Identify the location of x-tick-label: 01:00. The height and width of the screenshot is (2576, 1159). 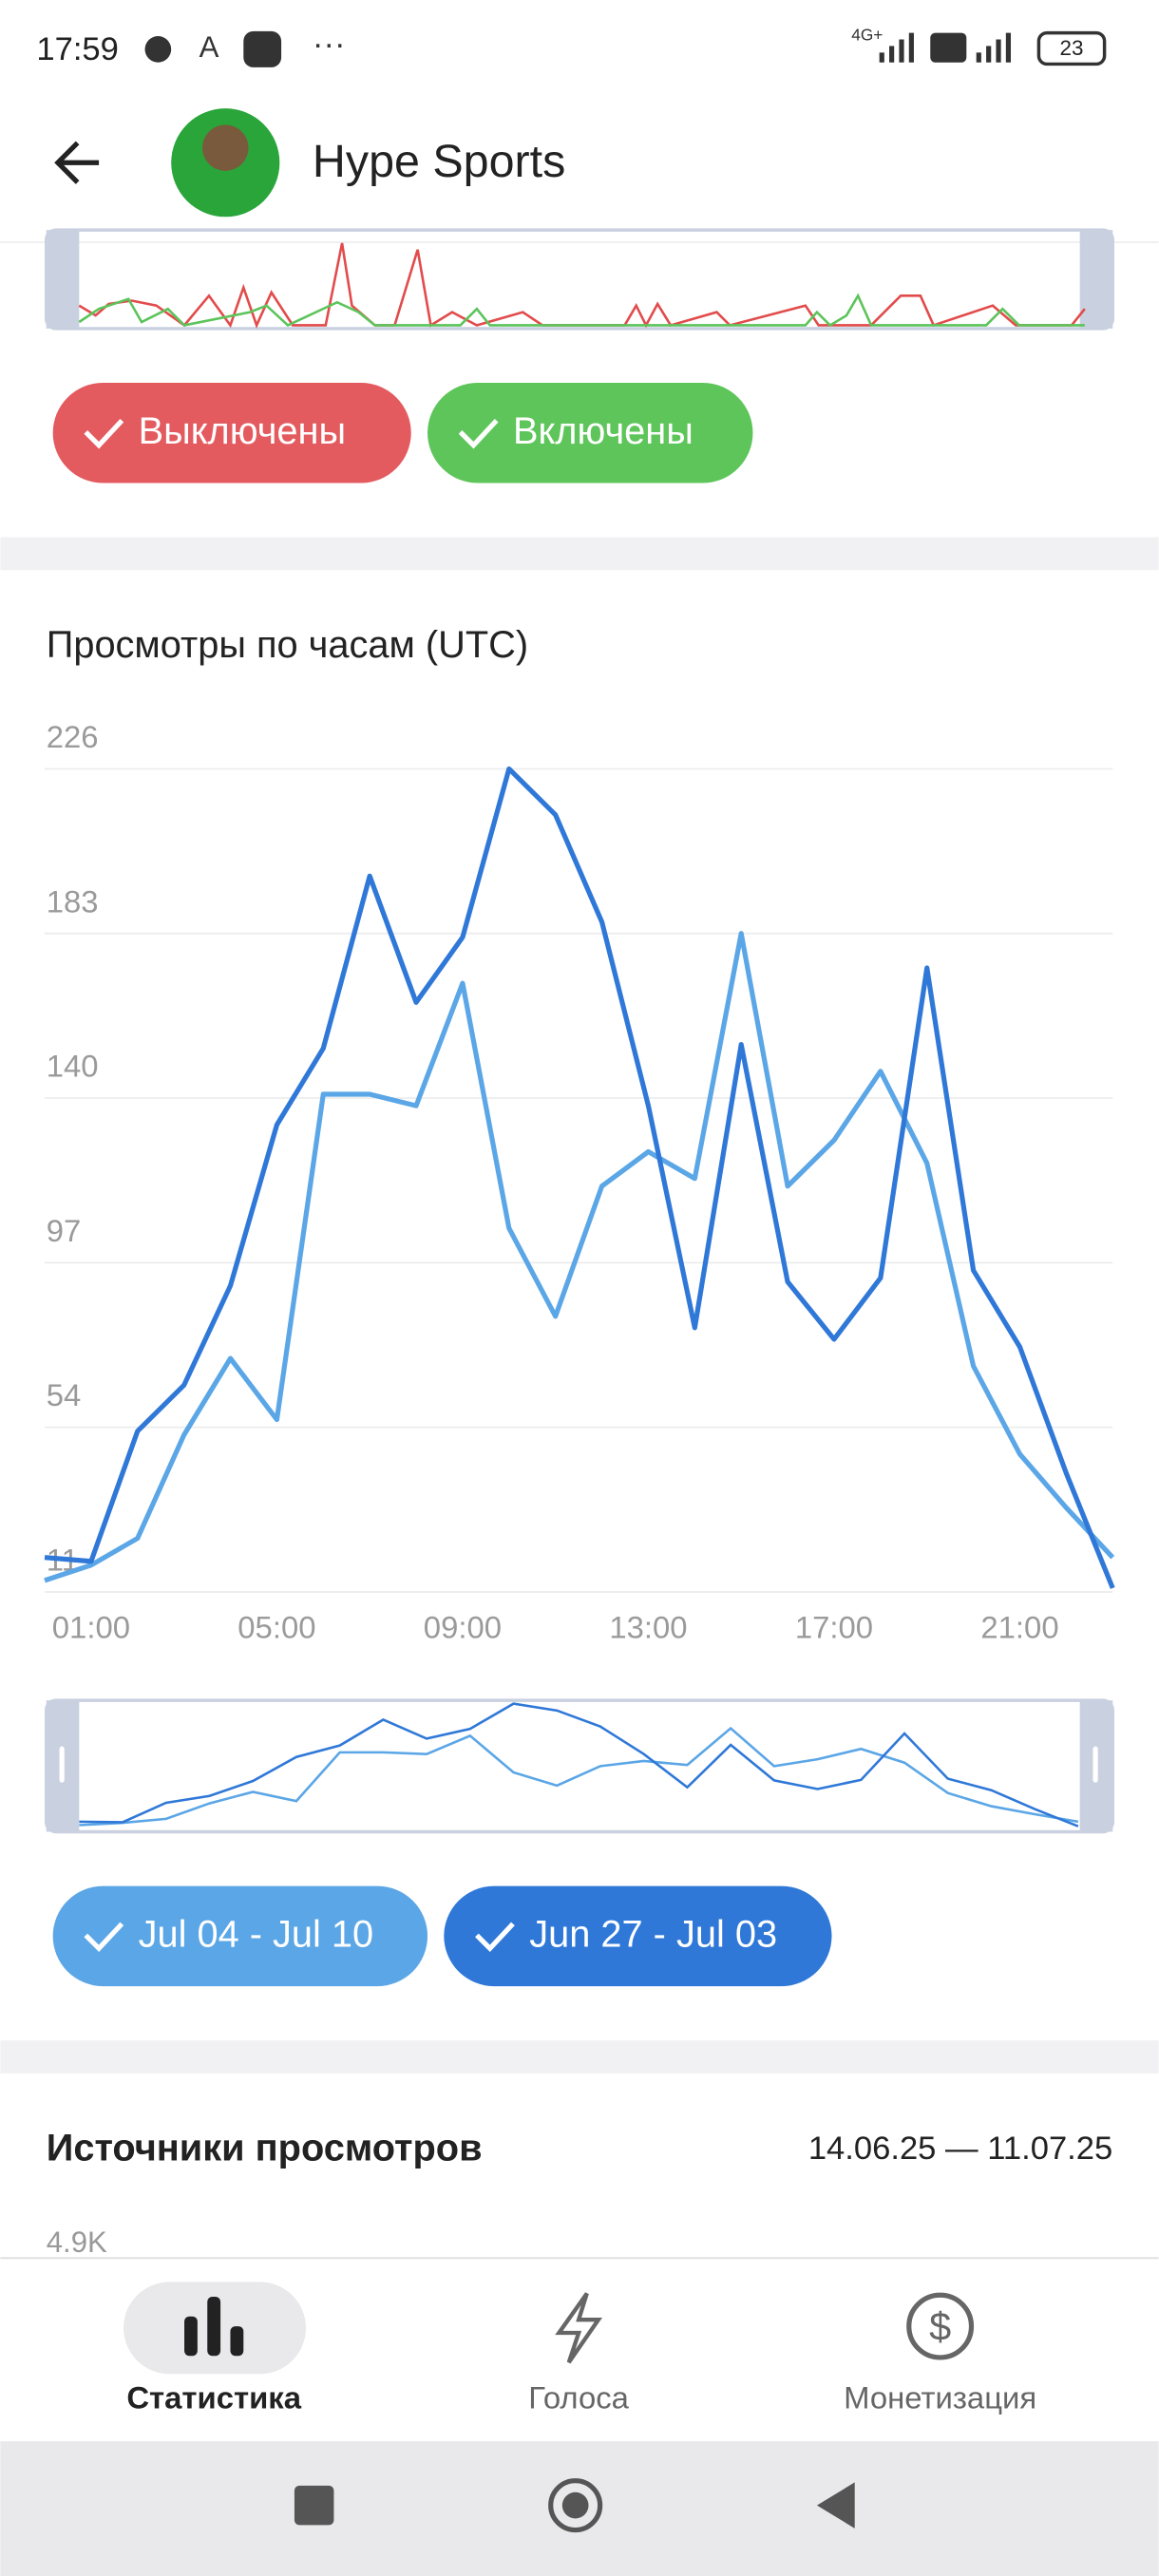
(91, 1626).